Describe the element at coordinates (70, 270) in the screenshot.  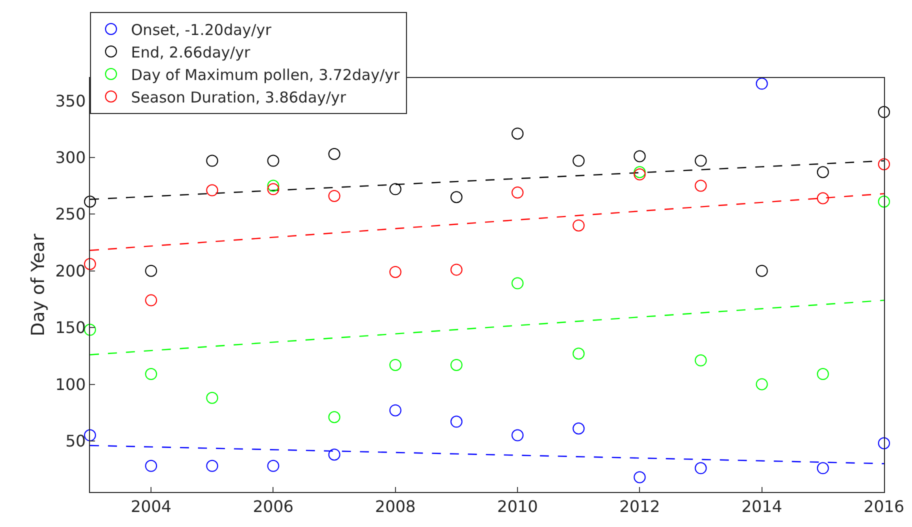
I see `y-tick-label: 200` at that location.